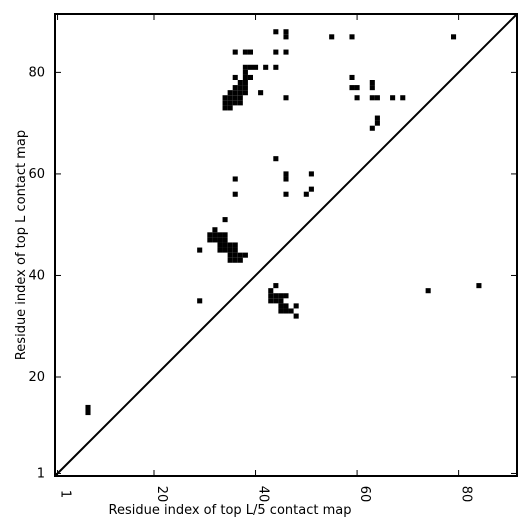  Describe the element at coordinates (263, 494) in the screenshot. I see `x-tick-label: 40` at that location.